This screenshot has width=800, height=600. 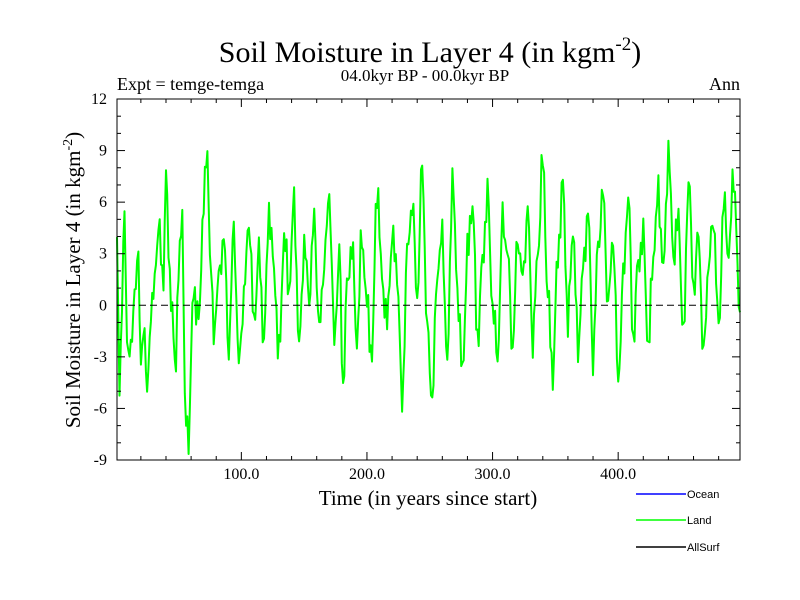 What do you see at coordinates (678, 521) in the screenshot?
I see `legend: Ocean Land AllSurf` at bounding box center [678, 521].